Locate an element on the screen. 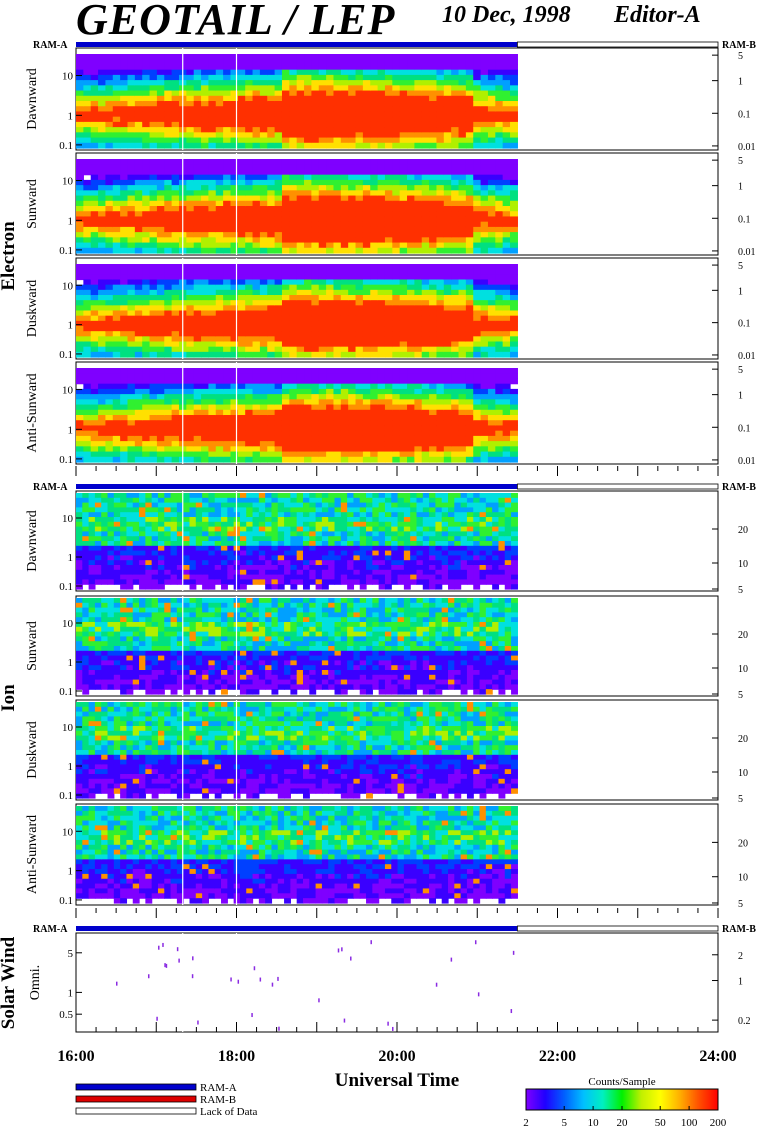  colorbar-tick-label: 100 is located at coordinates (689, 1122).